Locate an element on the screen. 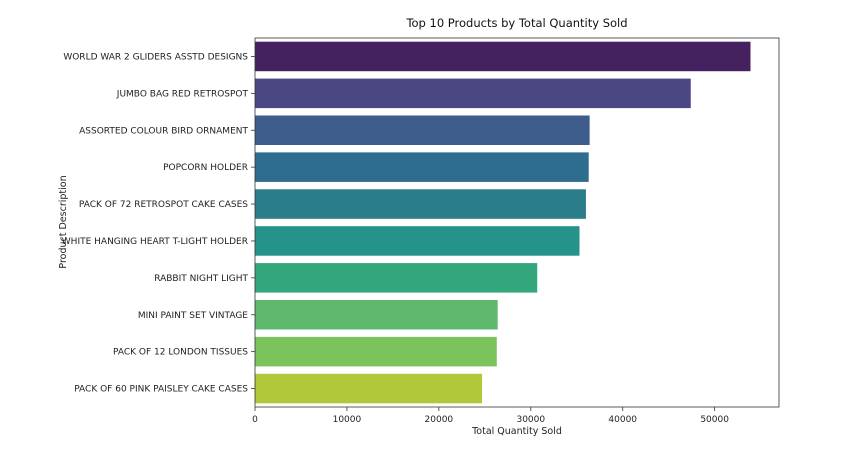 The width and height of the screenshot is (856, 460). x-tick-label: 40000 is located at coordinates (622, 420).